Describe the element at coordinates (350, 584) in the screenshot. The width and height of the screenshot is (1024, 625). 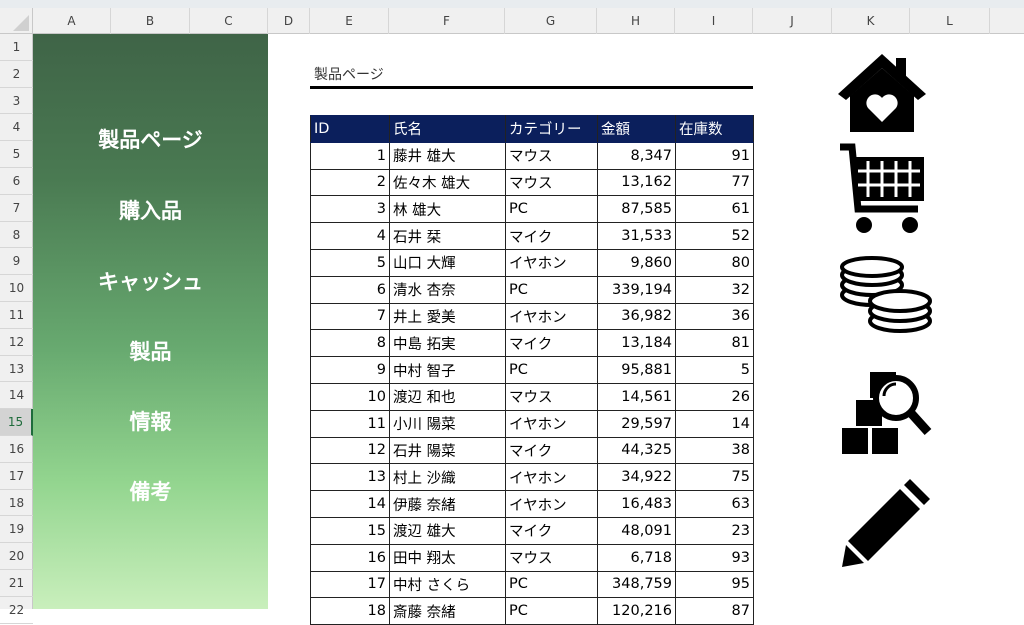
I see `cell-id: 17` at that location.